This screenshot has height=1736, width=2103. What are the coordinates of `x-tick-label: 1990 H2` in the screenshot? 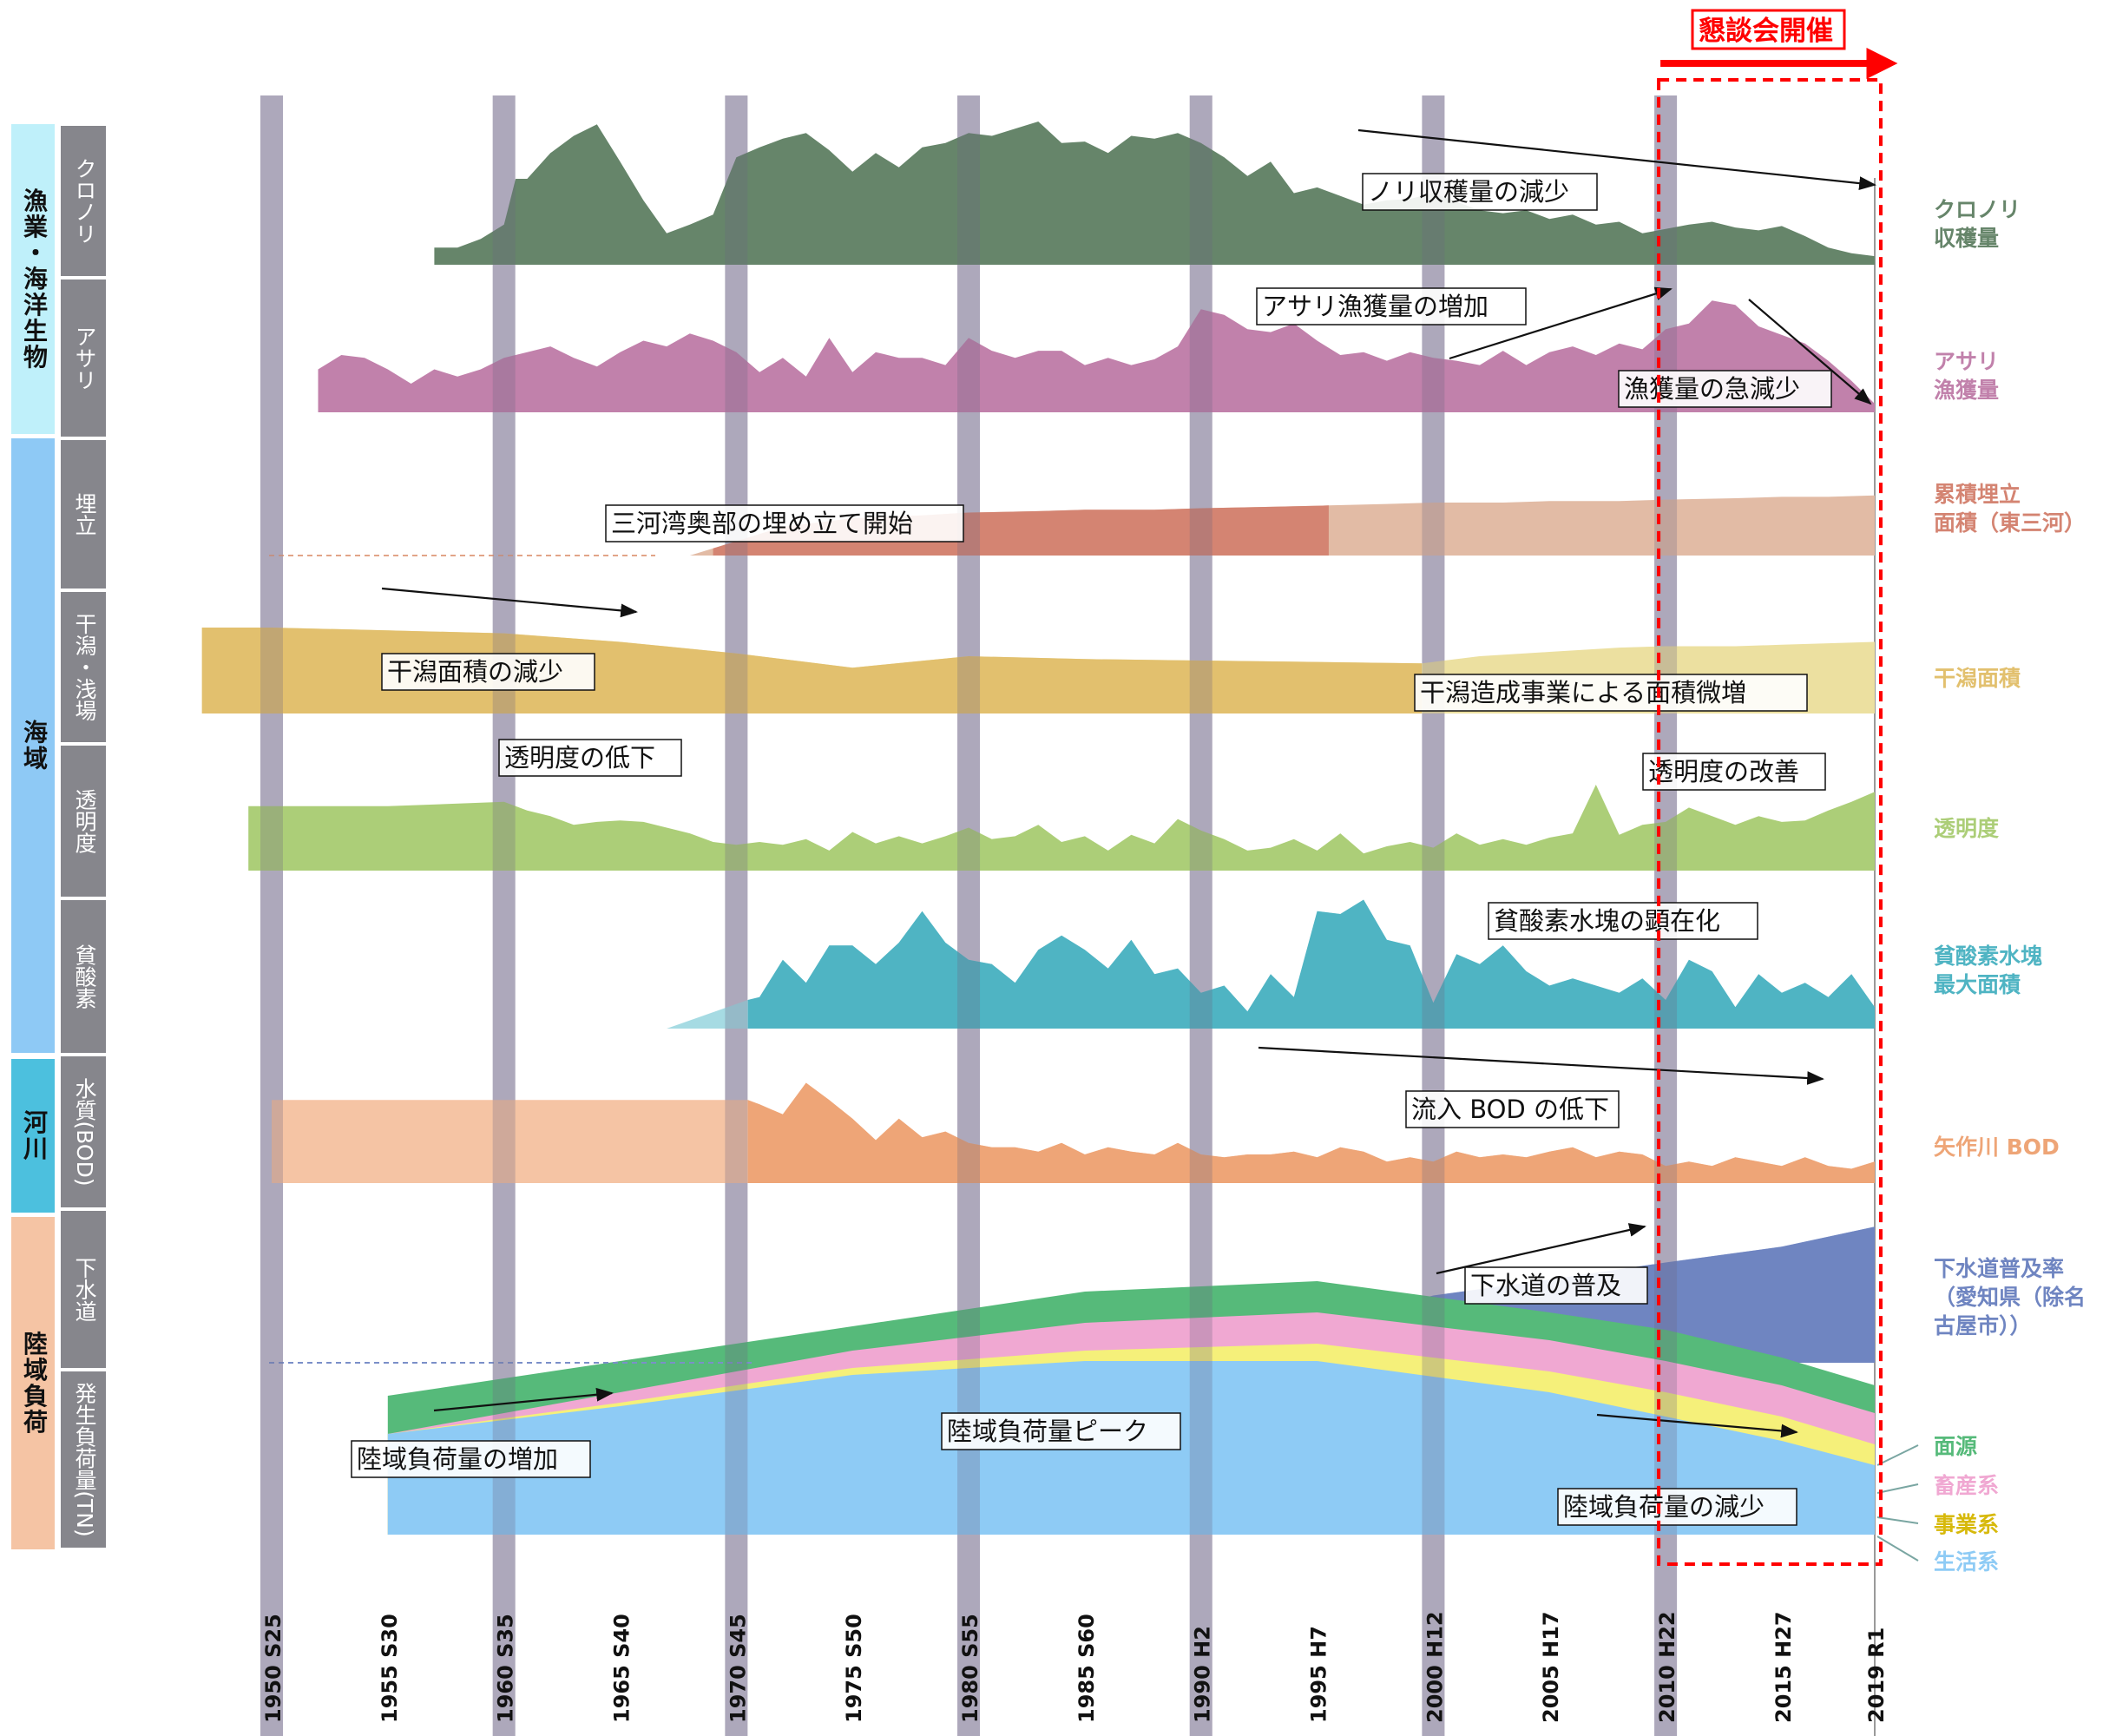 It's located at (1203, 1674).